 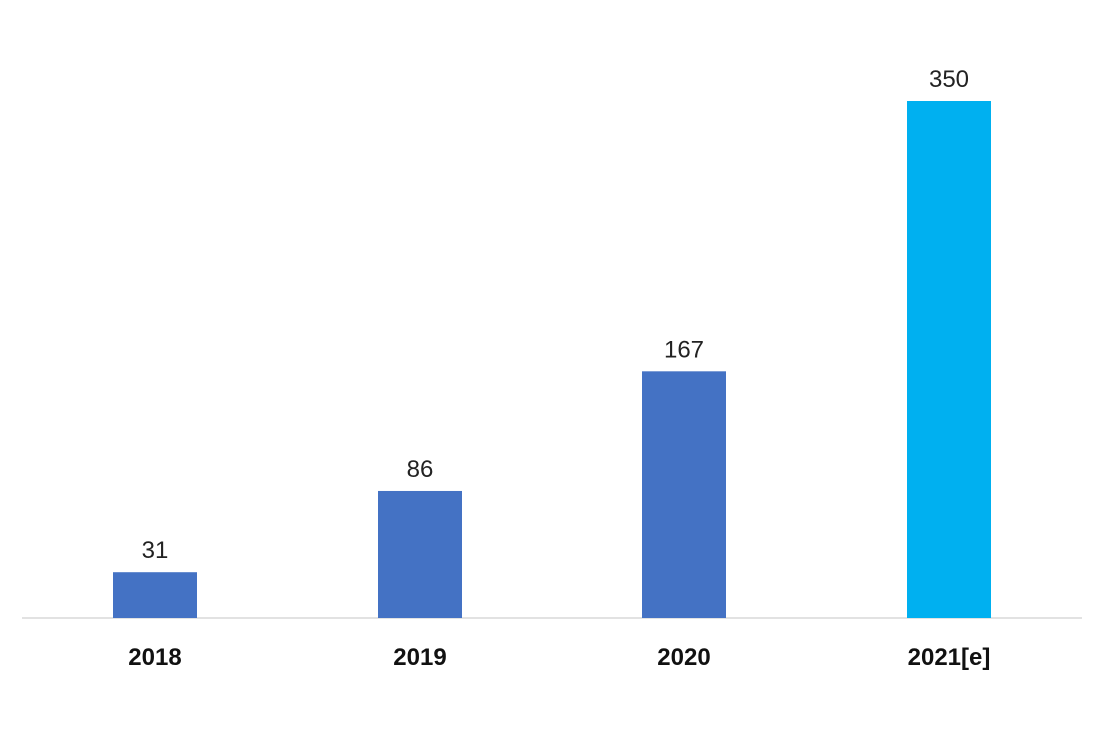 I want to click on x-tick-label: 2019, so click(x=419, y=657).